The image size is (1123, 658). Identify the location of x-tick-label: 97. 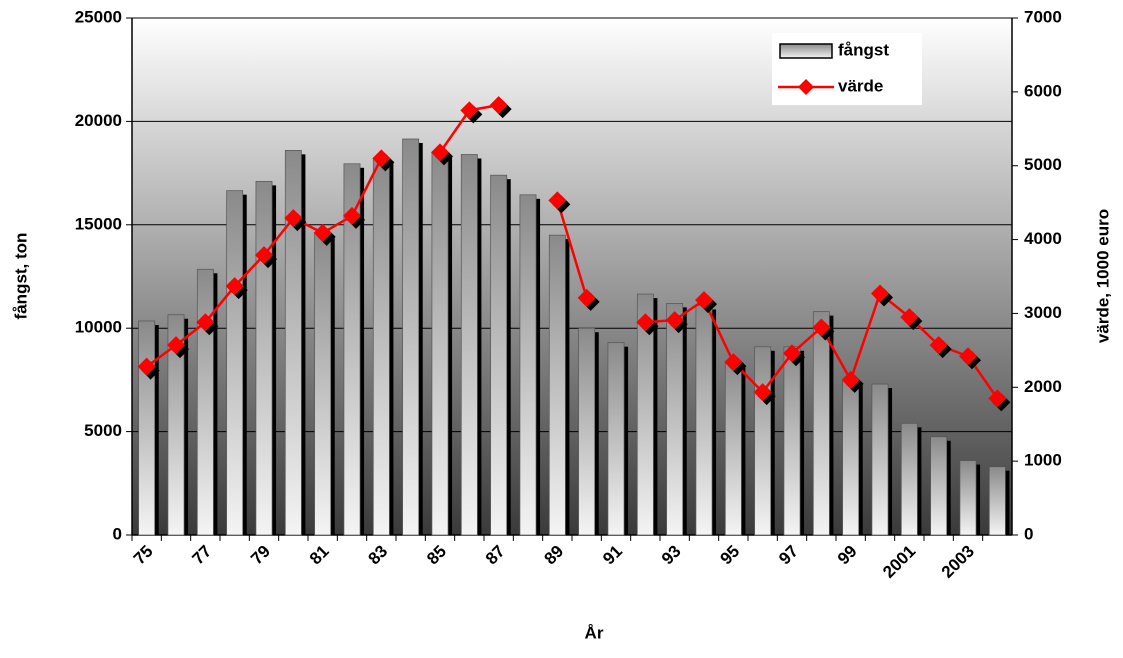
(788, 555).